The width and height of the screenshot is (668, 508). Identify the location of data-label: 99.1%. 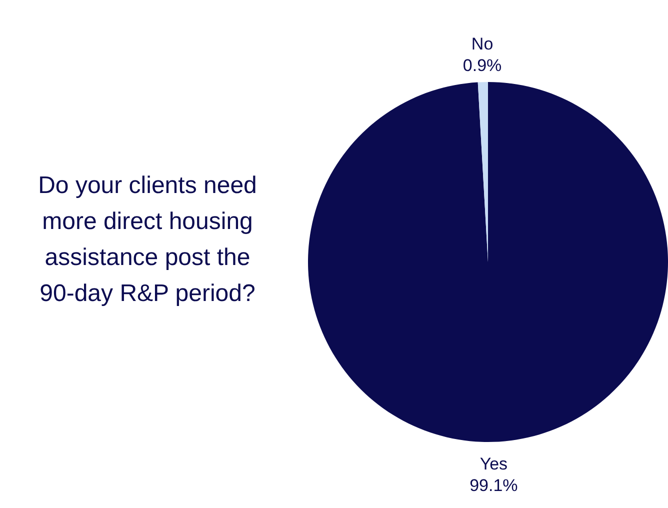
(494, 485).